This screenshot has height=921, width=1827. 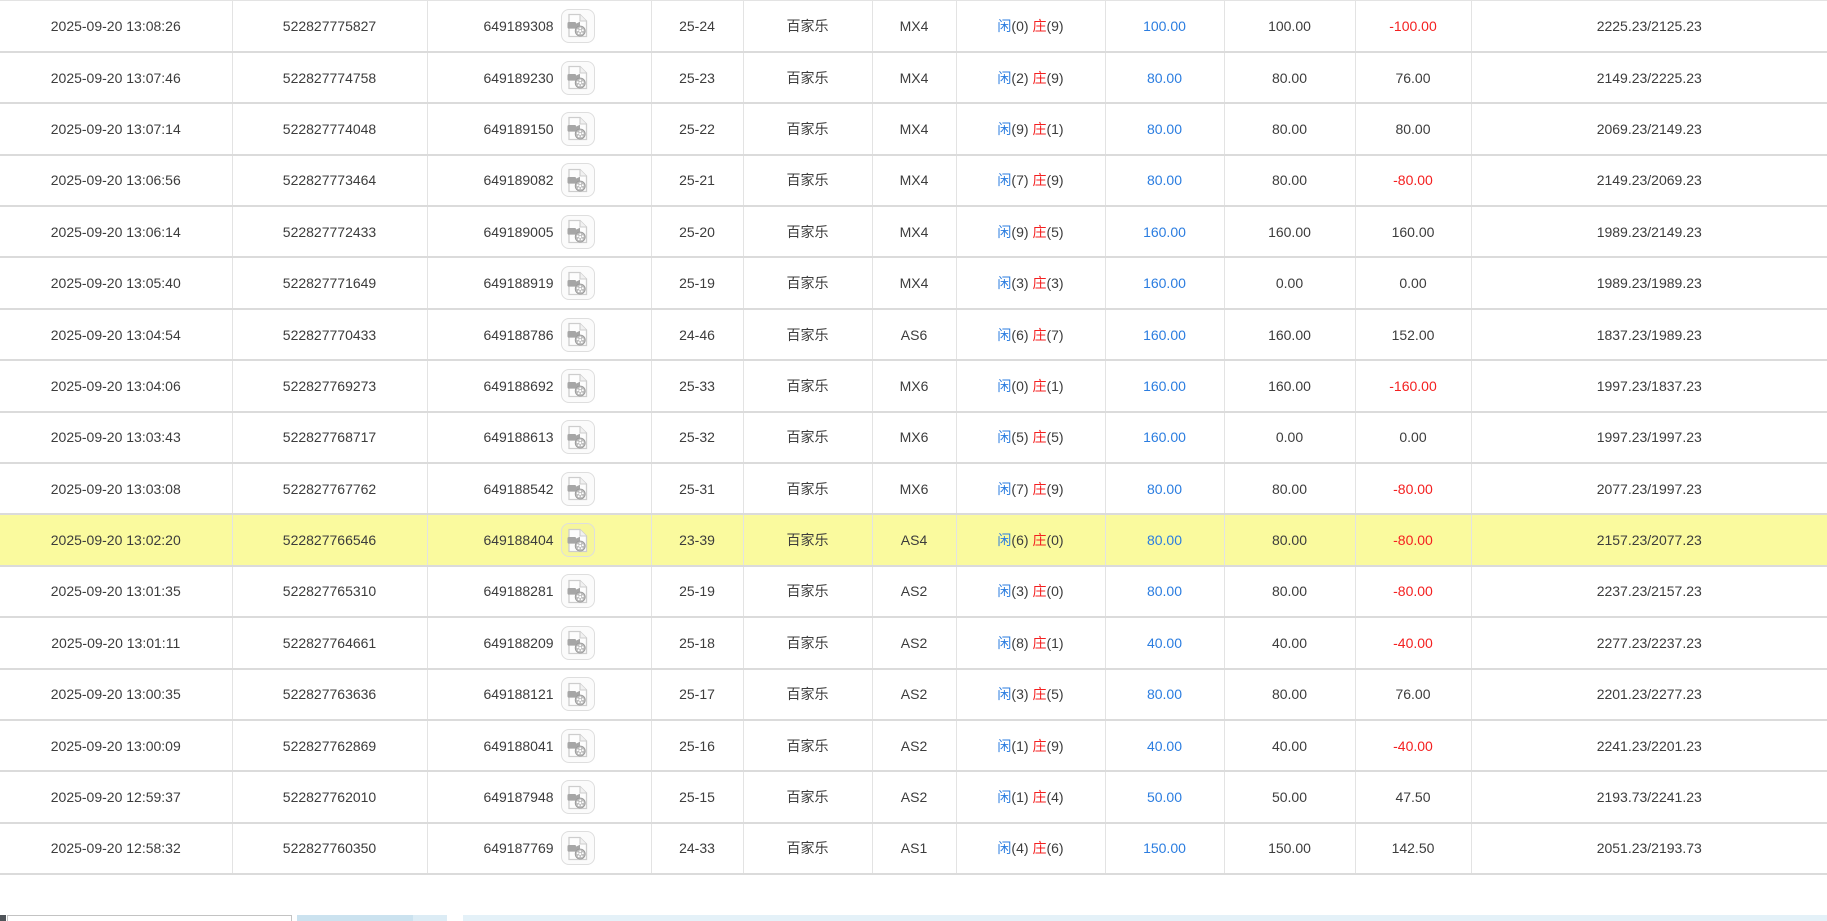 I want to click on table-code-cell: MX6, so click(x=914, y=438).